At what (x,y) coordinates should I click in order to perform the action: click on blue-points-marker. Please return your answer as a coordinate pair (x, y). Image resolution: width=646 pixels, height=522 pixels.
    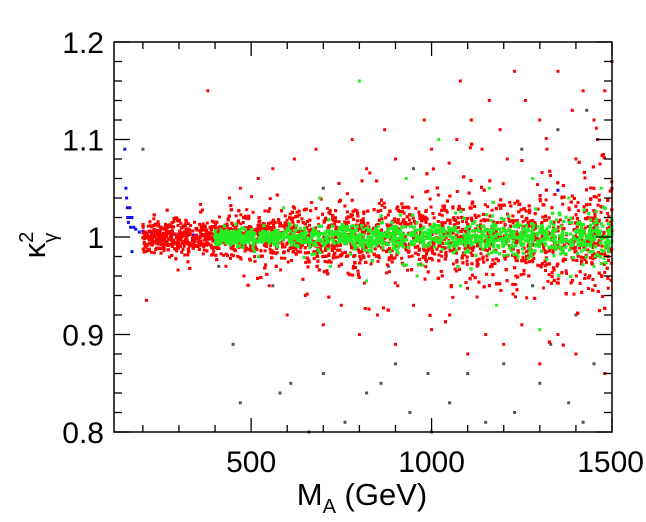
    Looking at the image, I should click on (127, 198).